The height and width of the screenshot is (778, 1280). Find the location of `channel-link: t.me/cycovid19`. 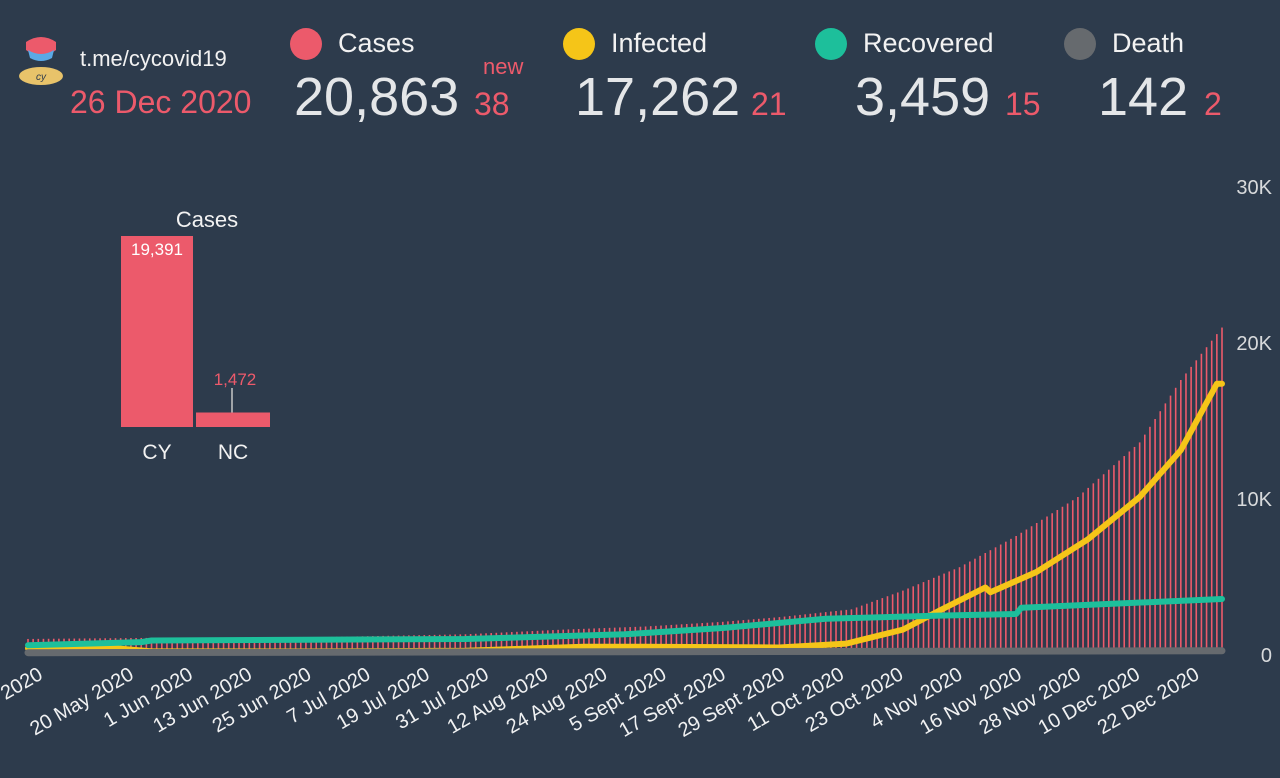

channel-link: t.me/cycovid19 is located at coordinates (153, 58).